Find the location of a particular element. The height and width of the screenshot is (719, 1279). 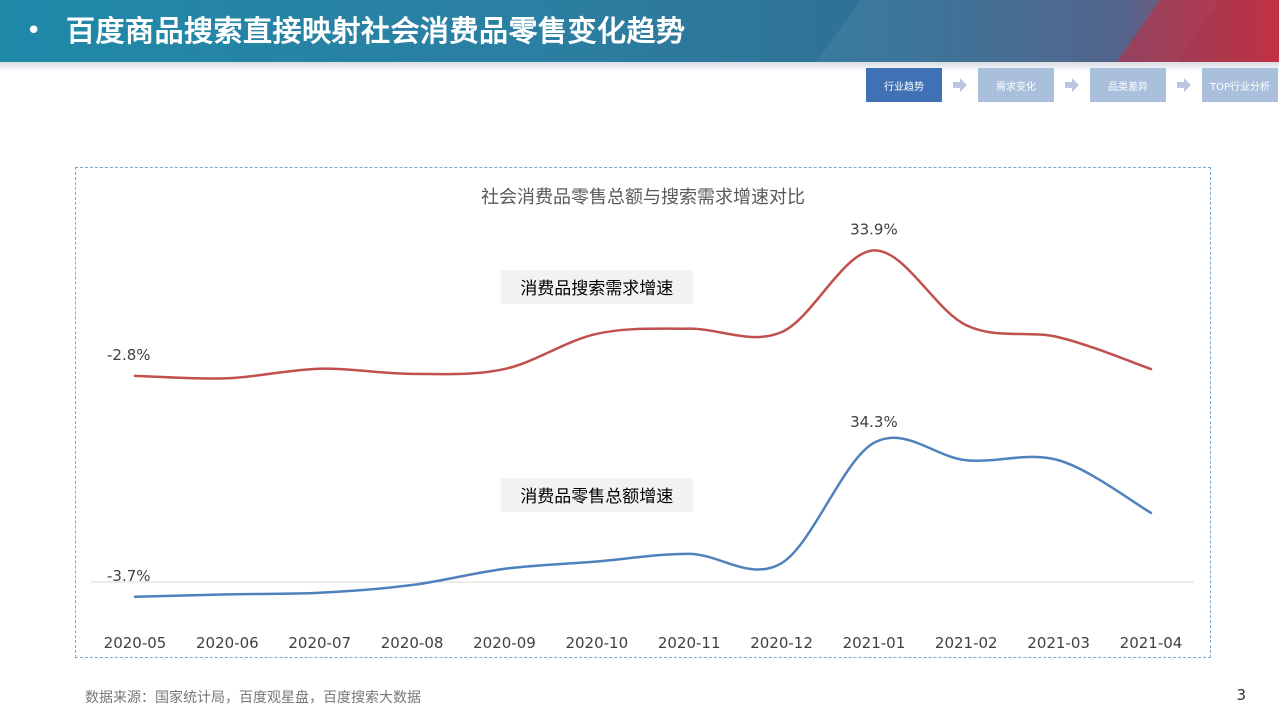

x-tick-label: 2021-01 is located at coordinates (874, 643).